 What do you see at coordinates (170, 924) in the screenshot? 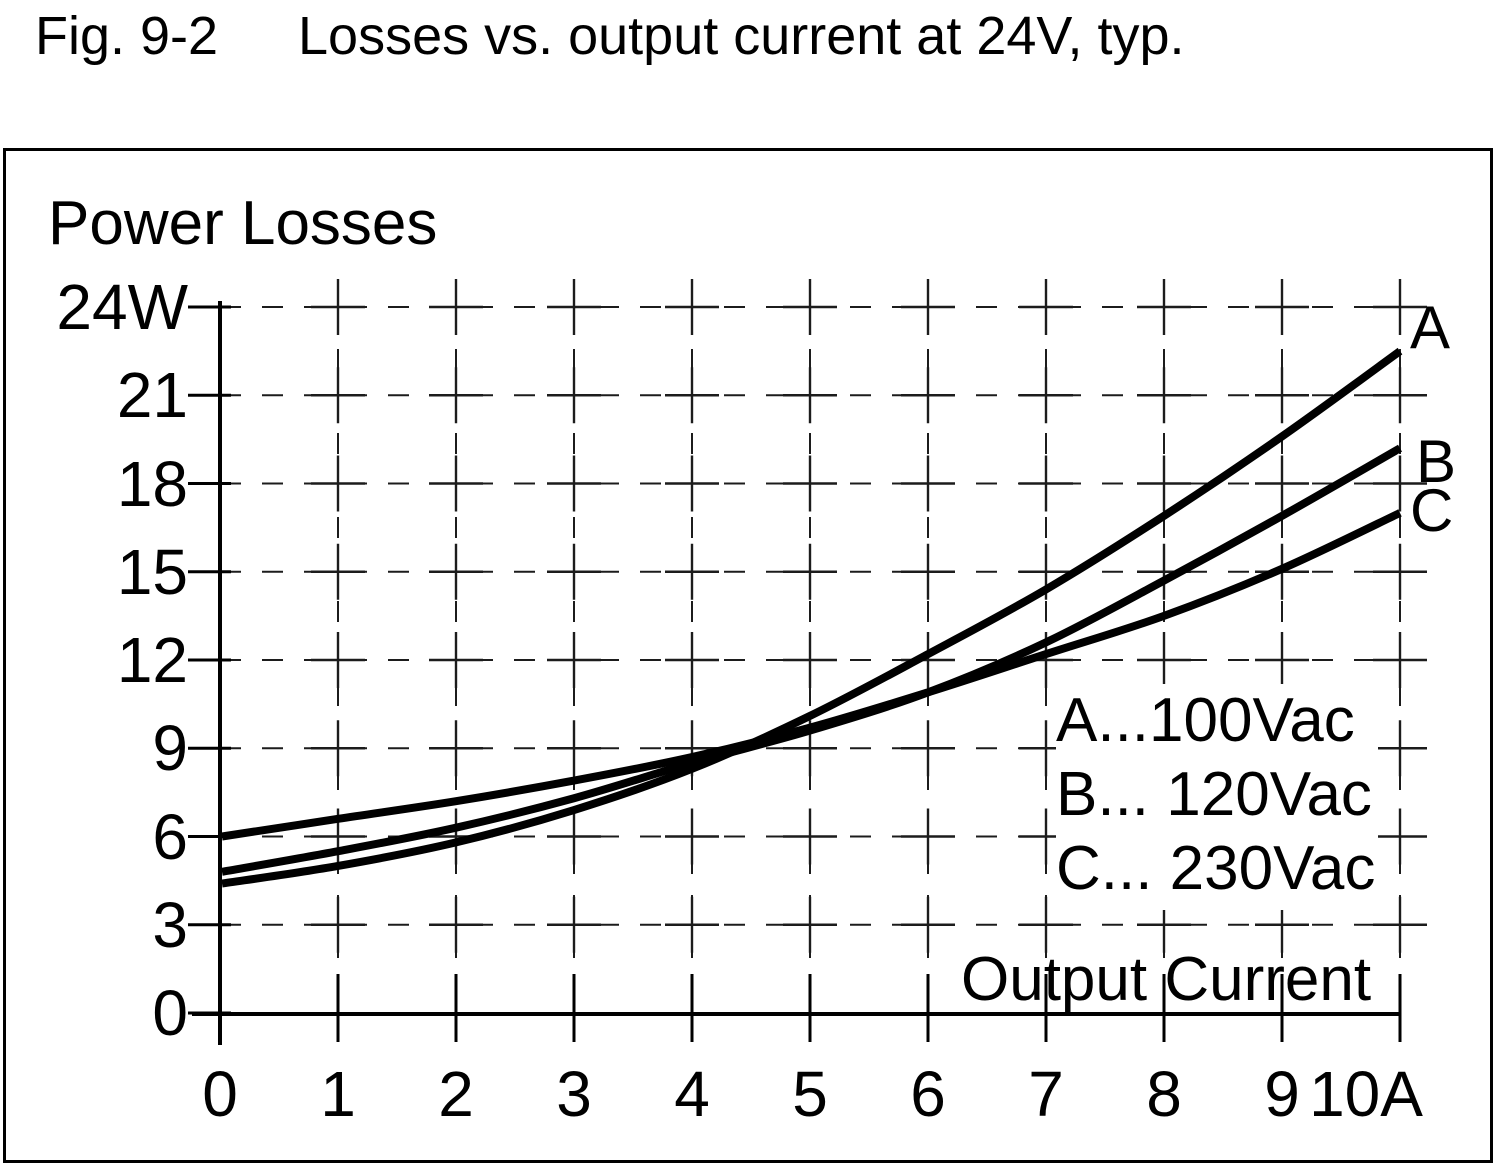
I see `y-tick-label: 3` at bounding box center [170, 924].